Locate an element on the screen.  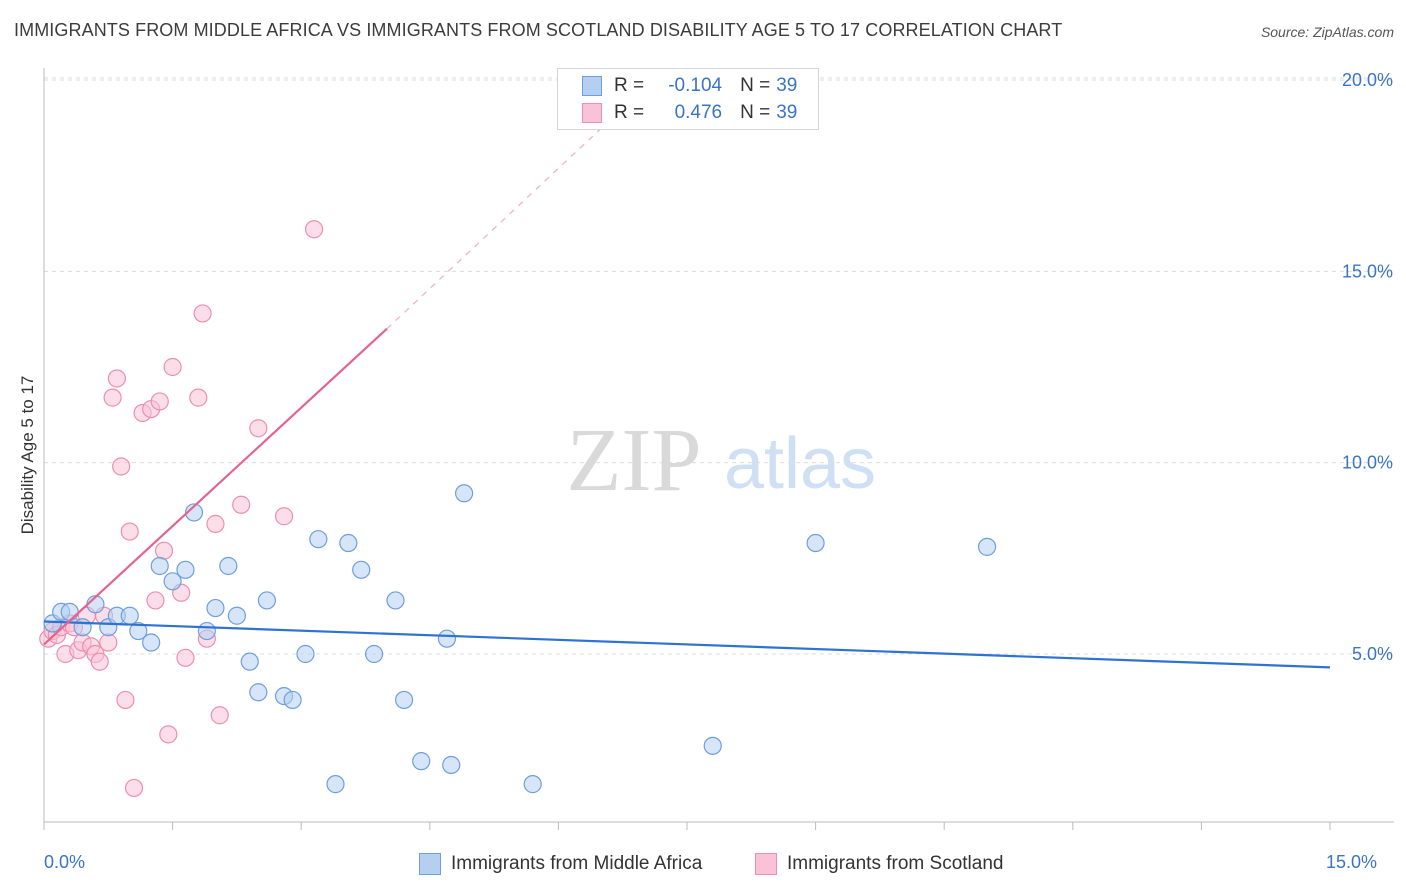
bottom-legend-label: Immigrants from Middle Africa is located at coordinates (577, 863).